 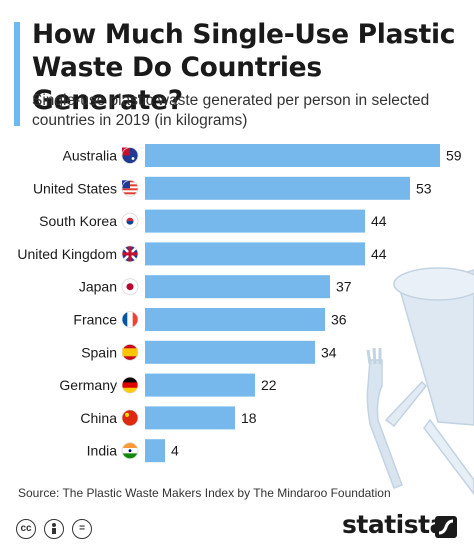 What do you see at coordinates (130, 155) in the screenshot?
I see `australia-flag-icon` at bounding box center [130, 155].